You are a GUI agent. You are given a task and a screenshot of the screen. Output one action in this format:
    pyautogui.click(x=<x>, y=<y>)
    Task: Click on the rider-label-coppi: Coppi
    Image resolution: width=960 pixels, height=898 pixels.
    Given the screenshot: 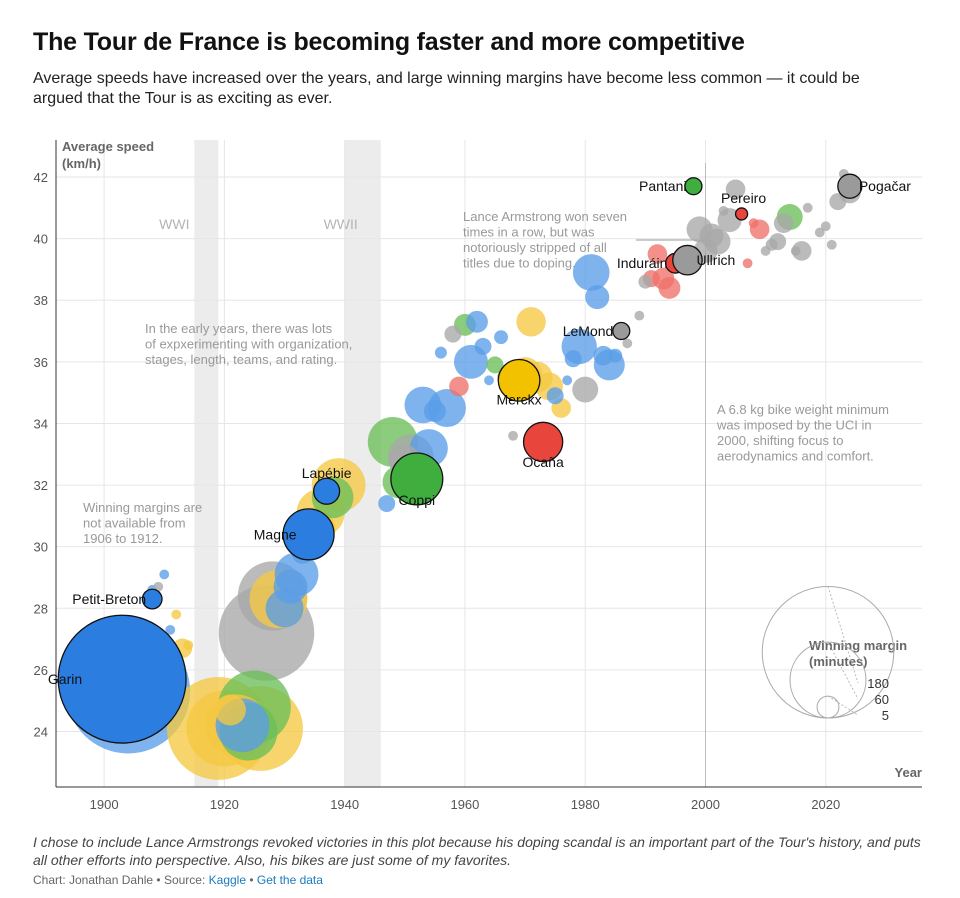 What is the action you would take?
    pyautogui.click(x=417, y=500)
    